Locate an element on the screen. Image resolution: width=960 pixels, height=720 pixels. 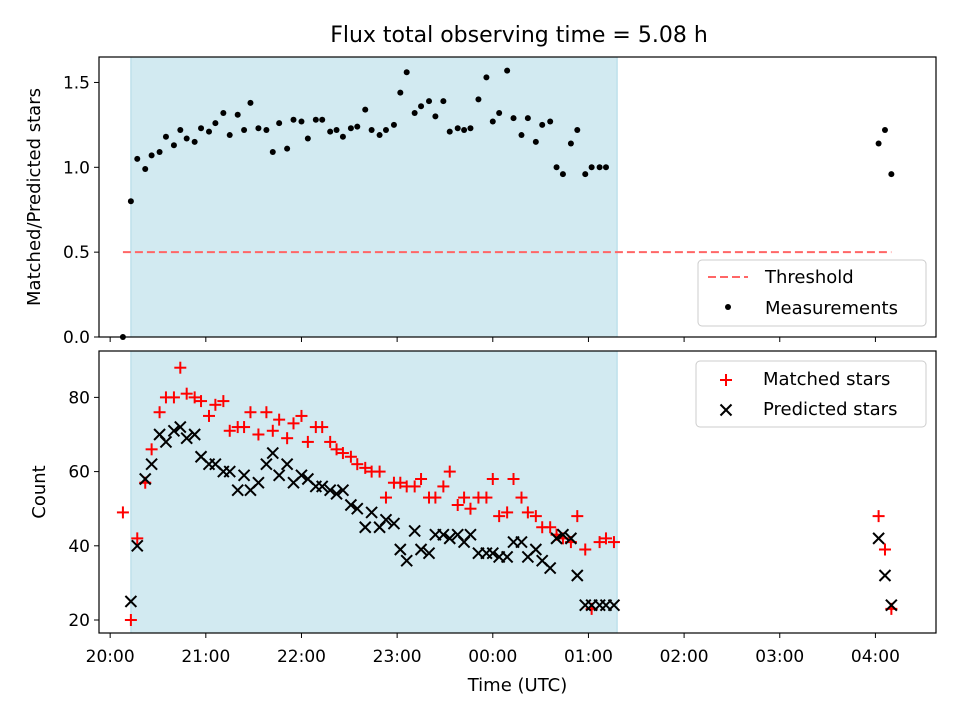
x-tick-label: 01:00 is located at coordinates (588, 657).